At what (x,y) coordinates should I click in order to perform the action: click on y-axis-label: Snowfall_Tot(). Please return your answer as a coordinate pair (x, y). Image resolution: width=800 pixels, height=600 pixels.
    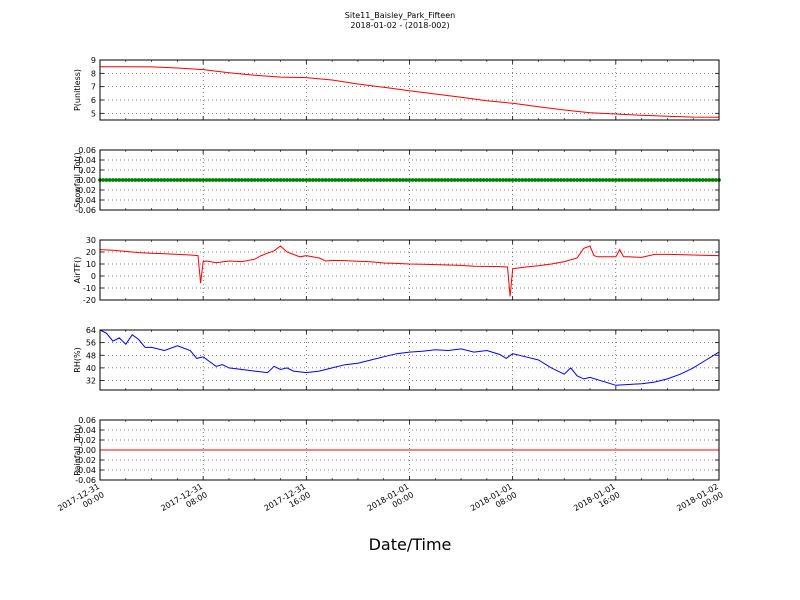
    Looking at the image, I should click on (77, 180).